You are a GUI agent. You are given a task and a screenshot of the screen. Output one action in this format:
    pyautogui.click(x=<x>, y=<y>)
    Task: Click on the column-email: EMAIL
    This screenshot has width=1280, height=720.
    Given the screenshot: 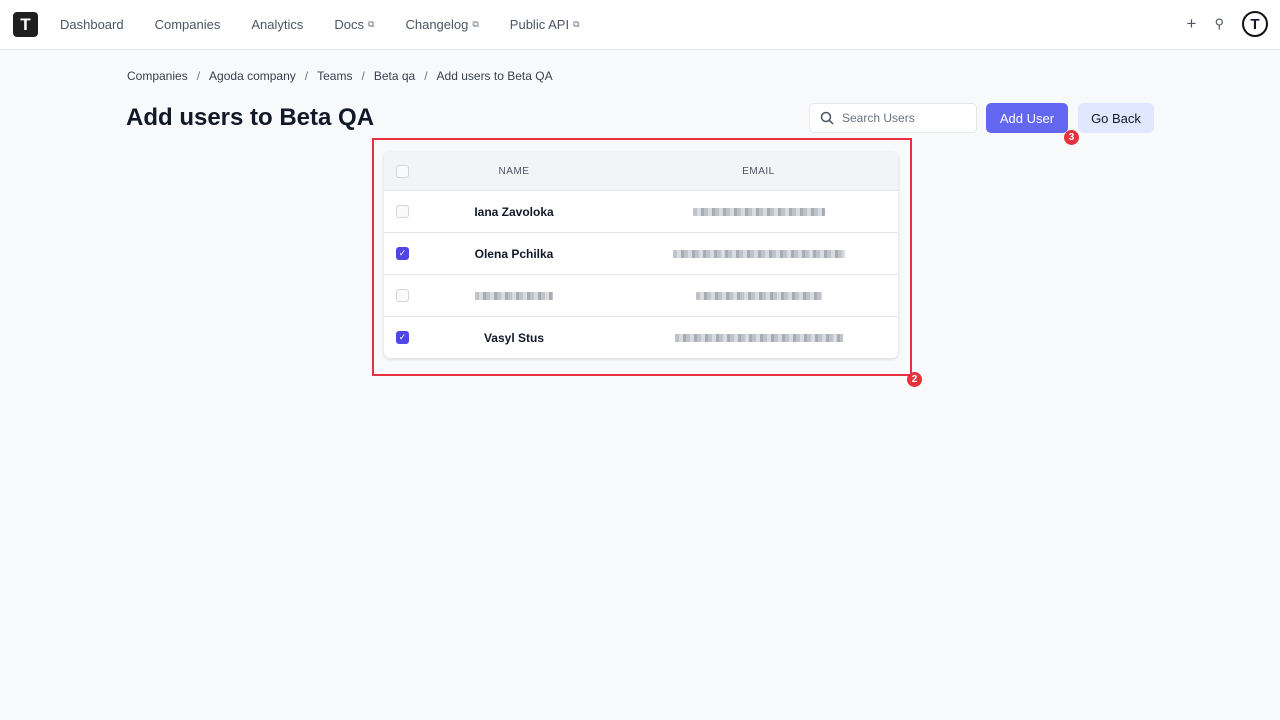 What is the action you would take?
    pyautogui.click(x=758, y=171)
    